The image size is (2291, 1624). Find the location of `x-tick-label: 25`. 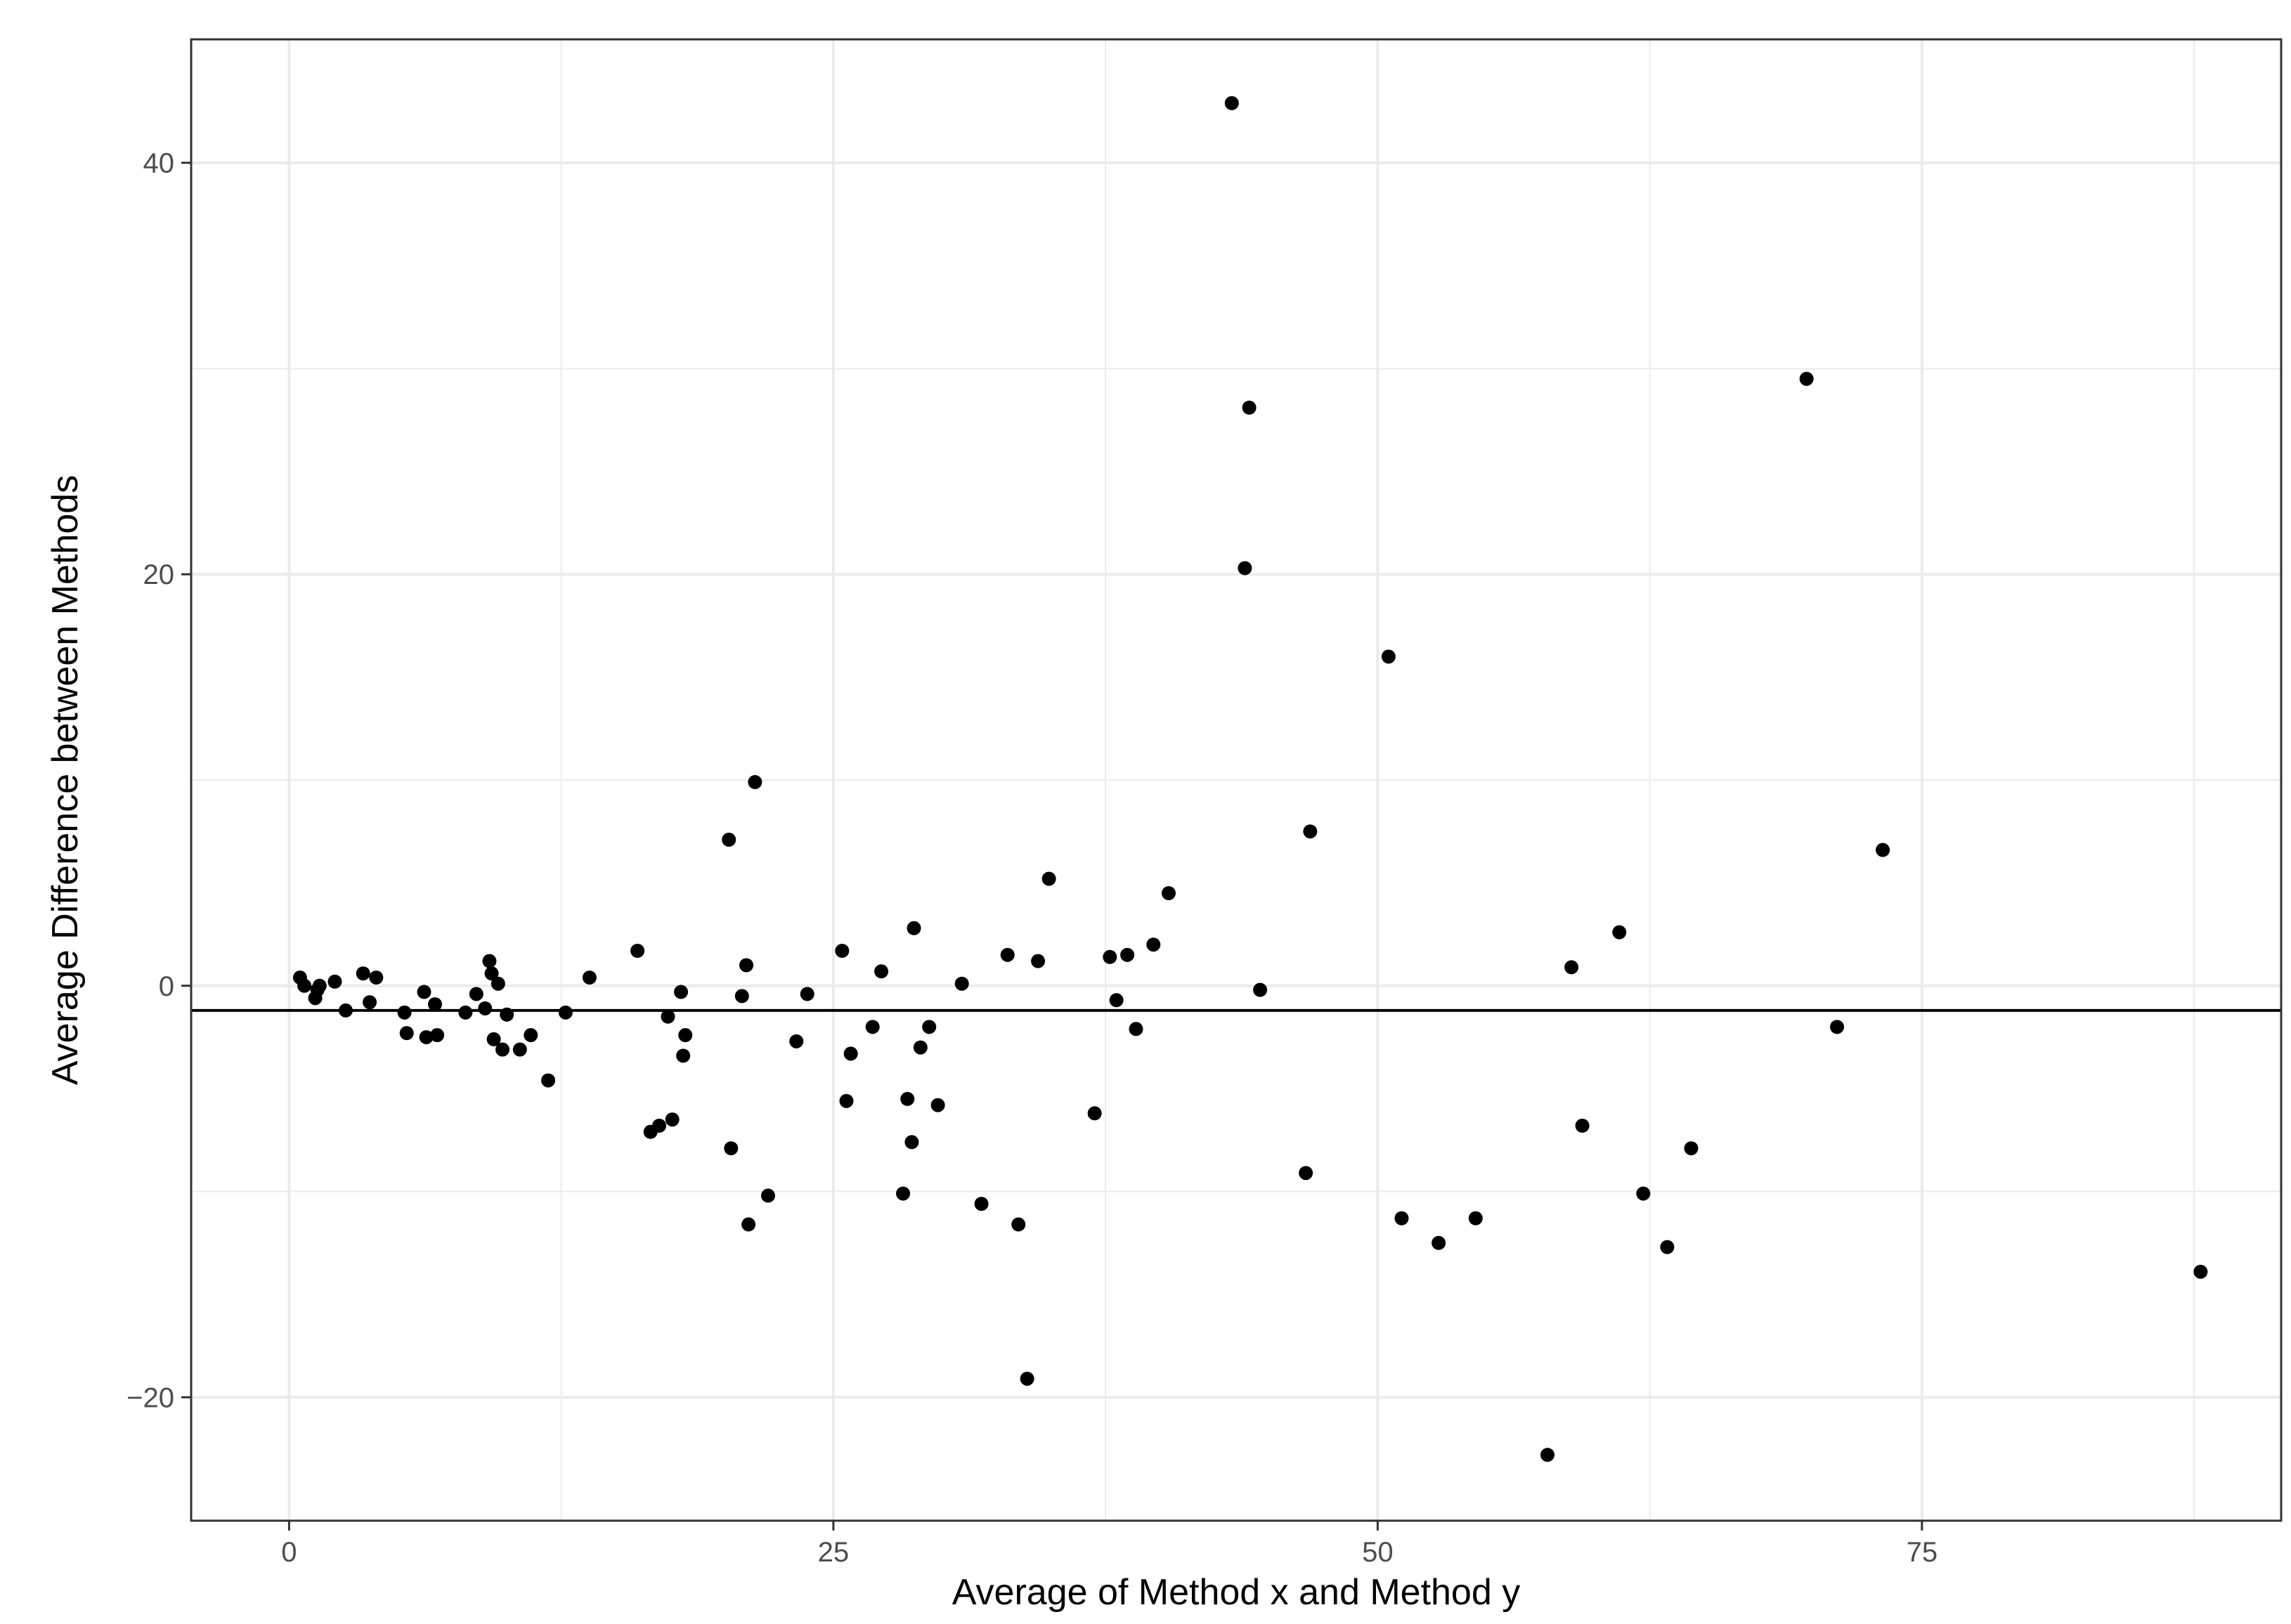

x-tick-label: 25 is located at coordinates (834, 1552).